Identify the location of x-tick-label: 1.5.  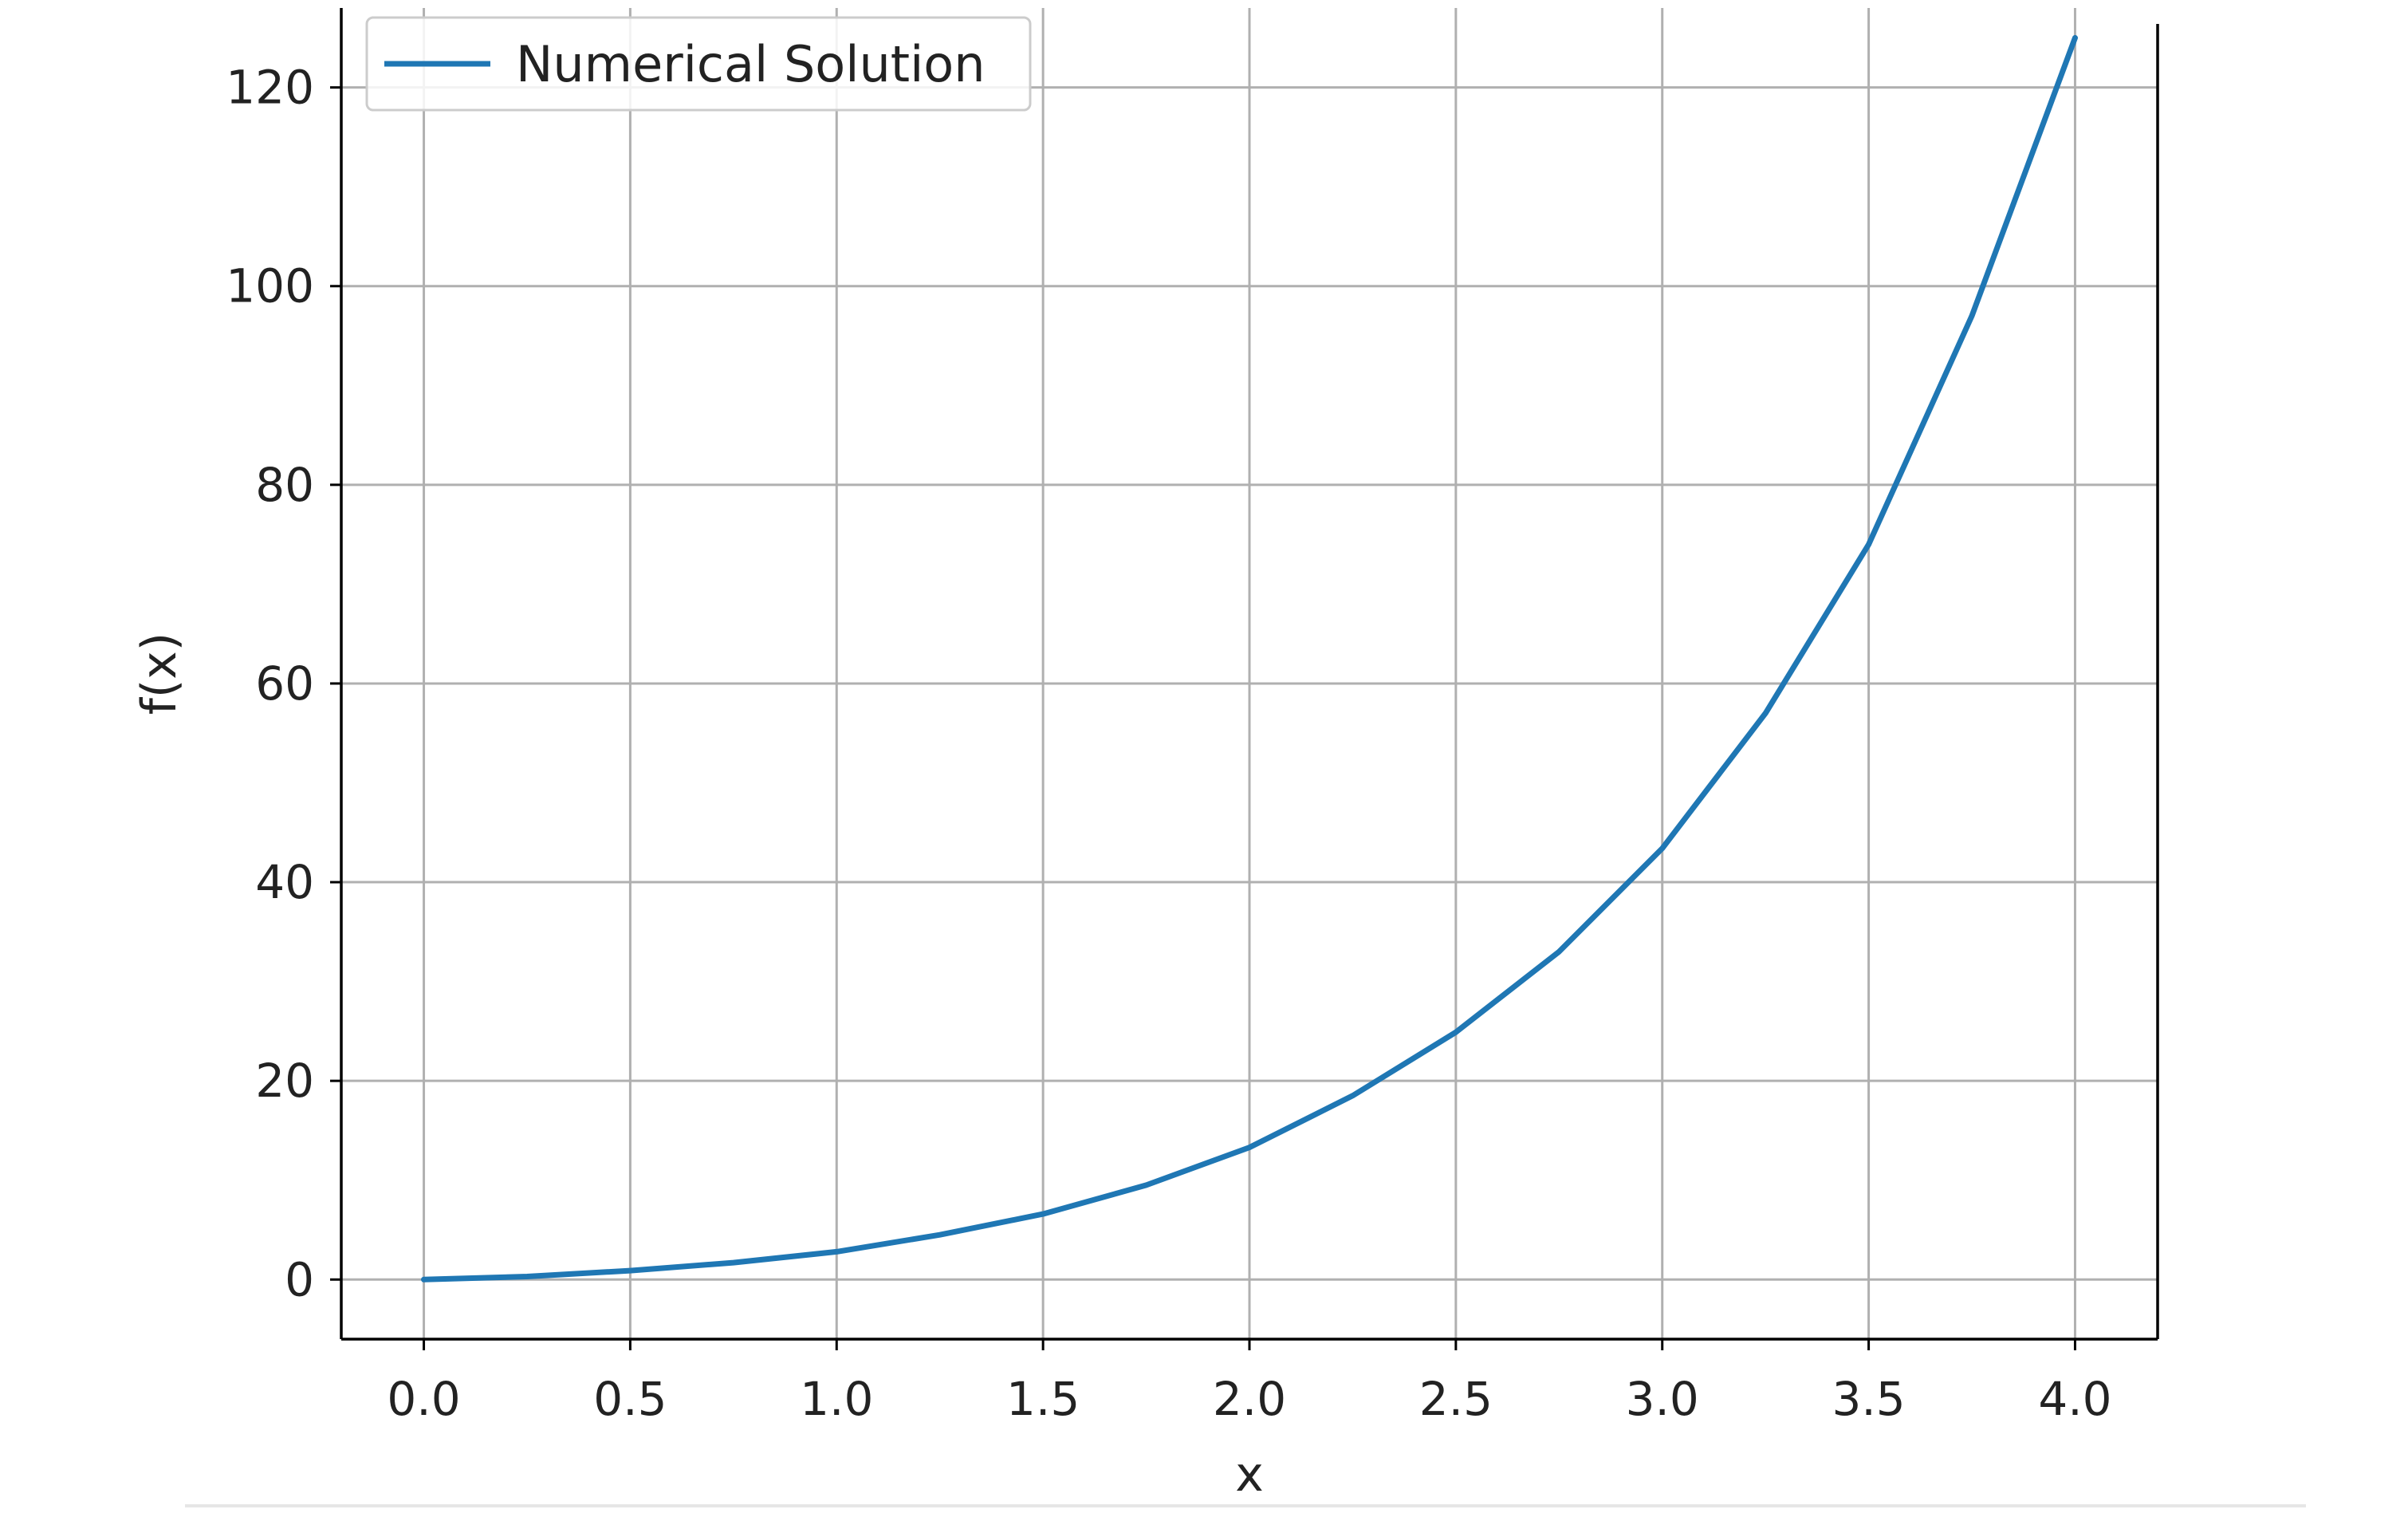
(1043, 1399).